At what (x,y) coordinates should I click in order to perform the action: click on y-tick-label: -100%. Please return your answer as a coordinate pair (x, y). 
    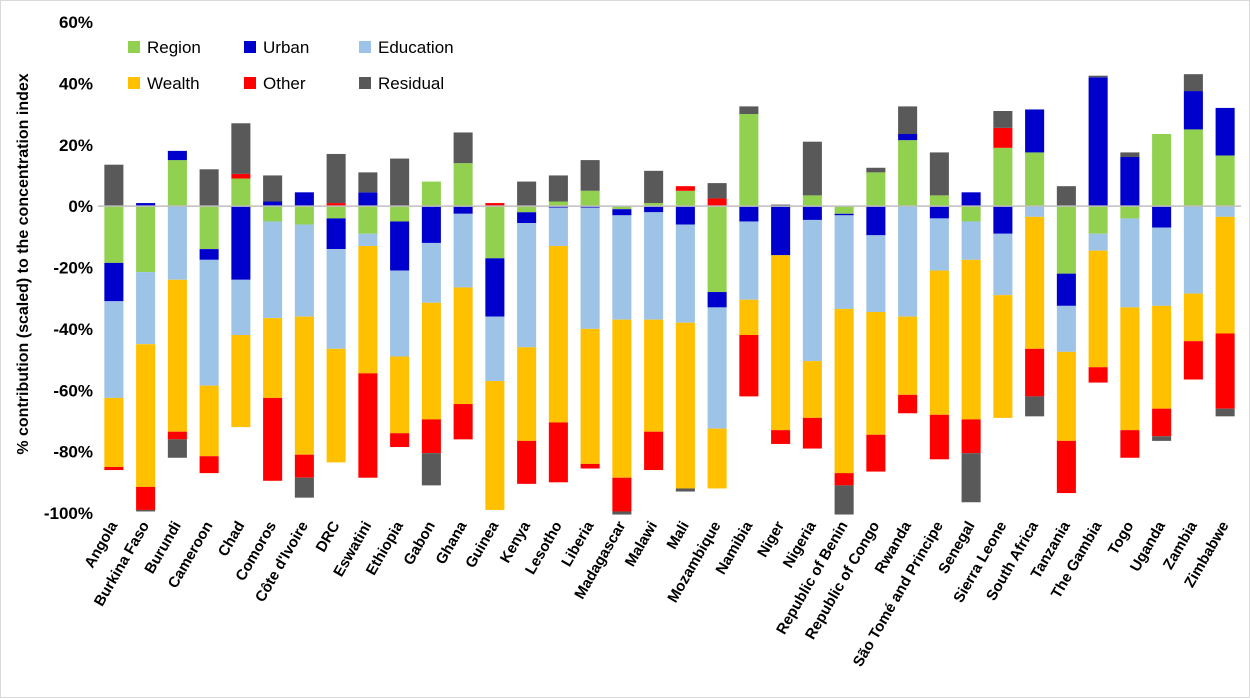
    Looking at the image, I should click on (68, 513).